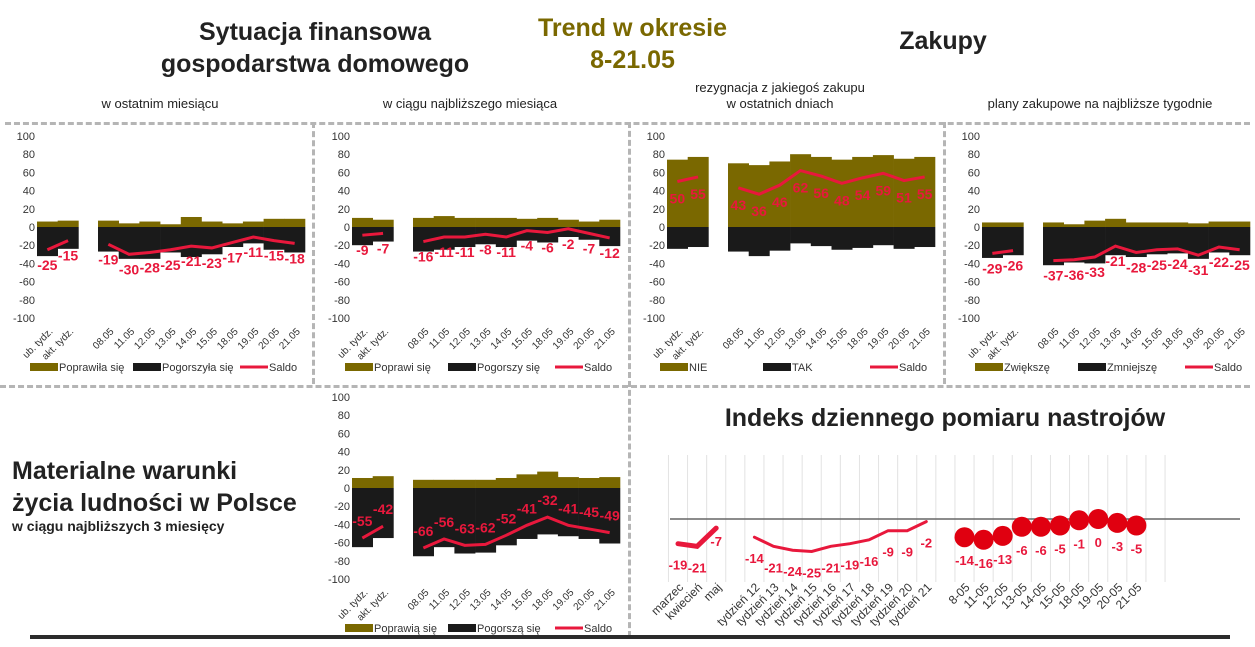  What do you see at coordinates (625, 386) in the screenshot?
I see `divider` at bounding box center [625, 386].